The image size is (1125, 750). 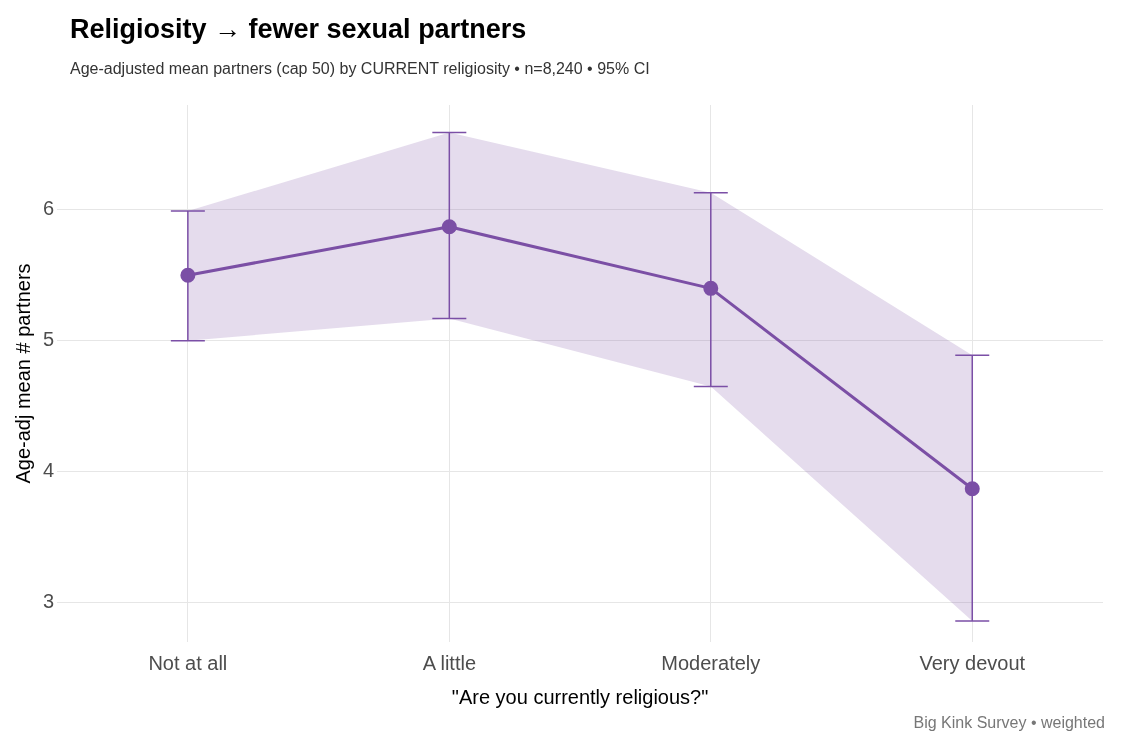 What do you see at coordinates (449, 662) in the screenshot?
I see `x-tick-label: A little` at bounding box center [449, 662].